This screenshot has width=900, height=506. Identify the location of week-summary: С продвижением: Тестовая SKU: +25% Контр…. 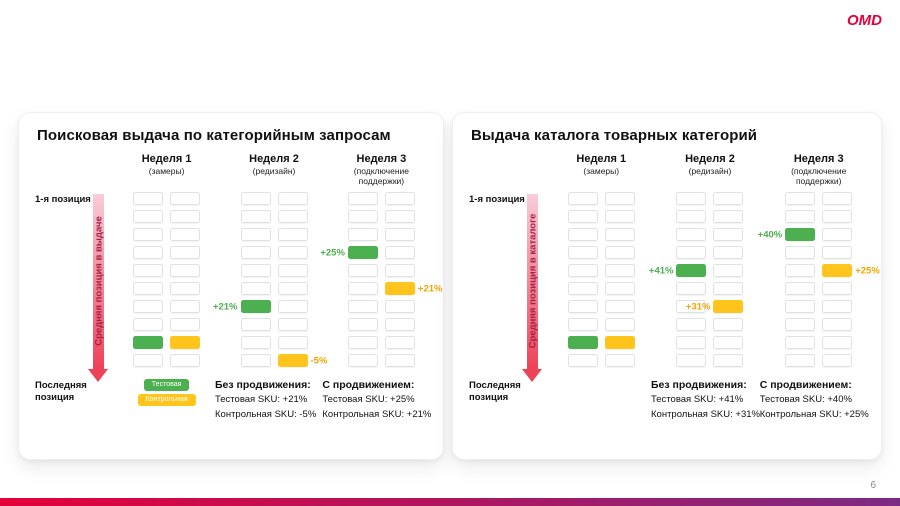
(381, 400).